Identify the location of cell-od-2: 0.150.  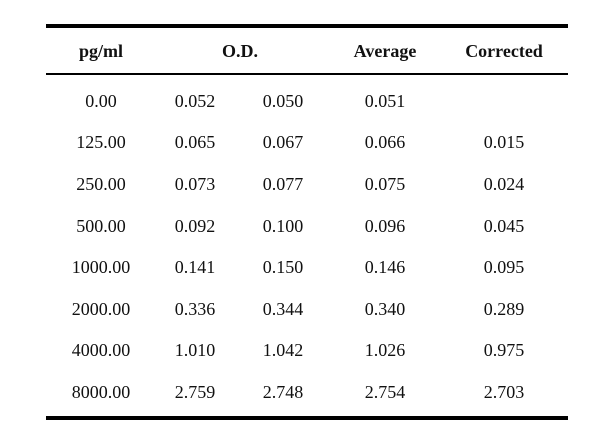
(283, 267).